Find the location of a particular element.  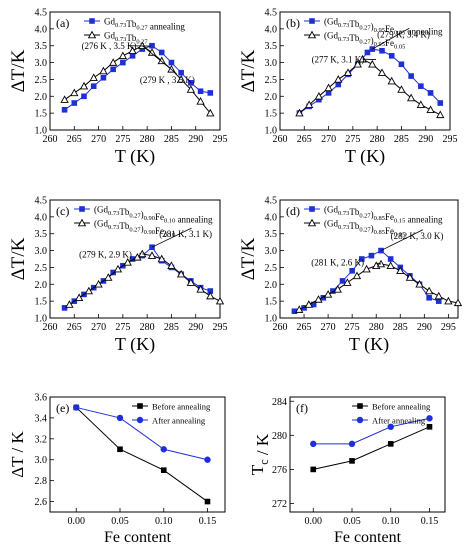

y-axis-label: ΔT/K is located at coordinates (248, 70).